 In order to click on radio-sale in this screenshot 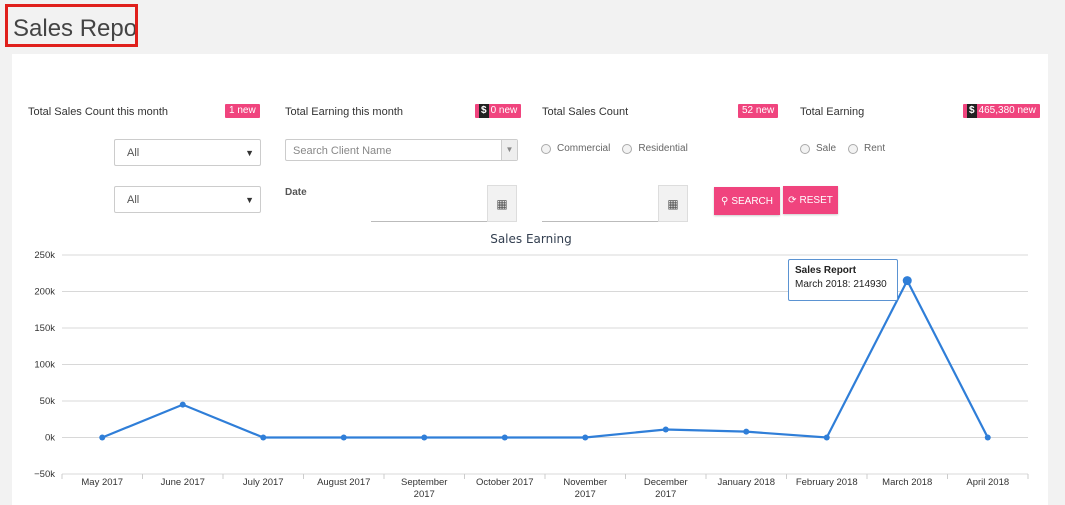, I will do `click(805, 148)`.